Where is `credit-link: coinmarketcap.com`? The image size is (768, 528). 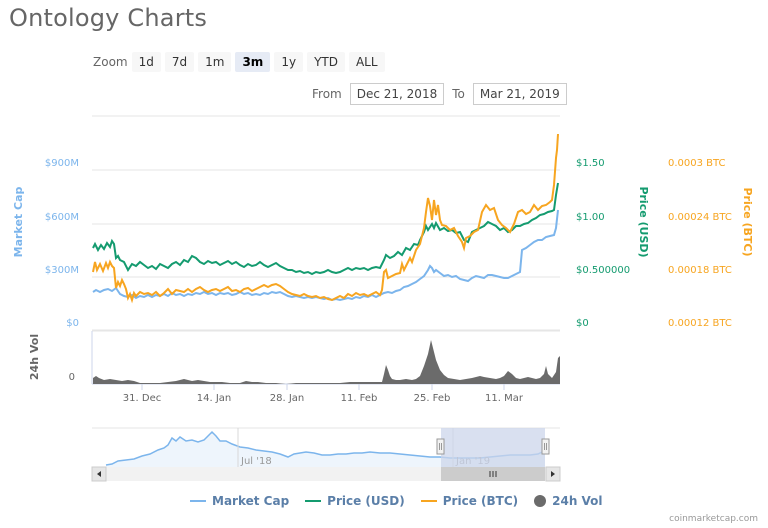 credit-link: coinmarketcap.com is located at coordinates (713, 519).